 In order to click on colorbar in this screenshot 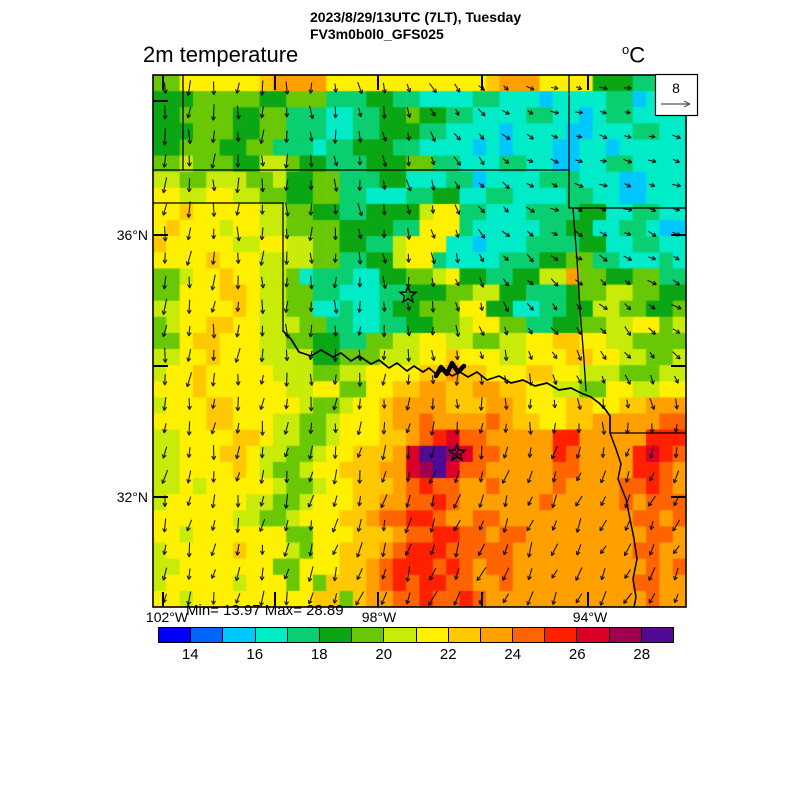, I will do `click(416, 635)`.